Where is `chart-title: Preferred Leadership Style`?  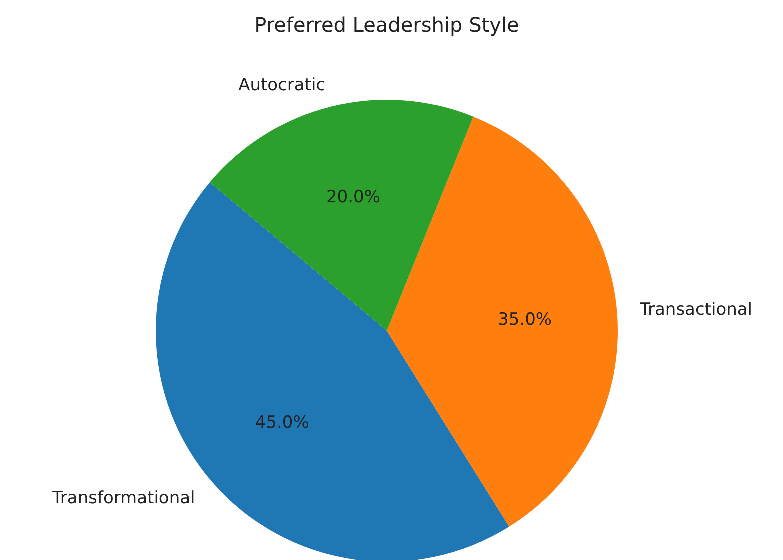
chart-title: Preferred Leadership Style is located at coordinates (387, 25).